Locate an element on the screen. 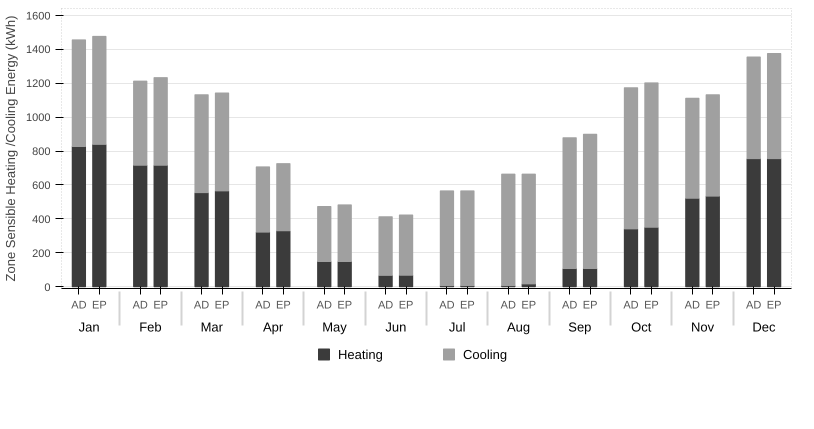  y-tick-label: 1400 is located at coordinates (38, 50).